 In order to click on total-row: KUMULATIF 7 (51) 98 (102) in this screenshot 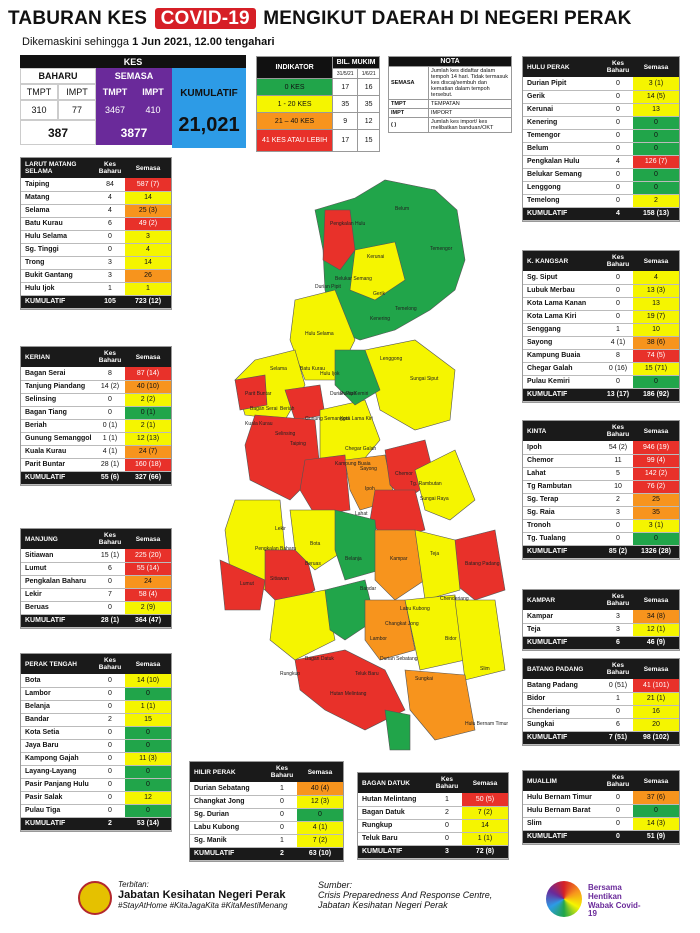, I will do `click(601, 738)`.